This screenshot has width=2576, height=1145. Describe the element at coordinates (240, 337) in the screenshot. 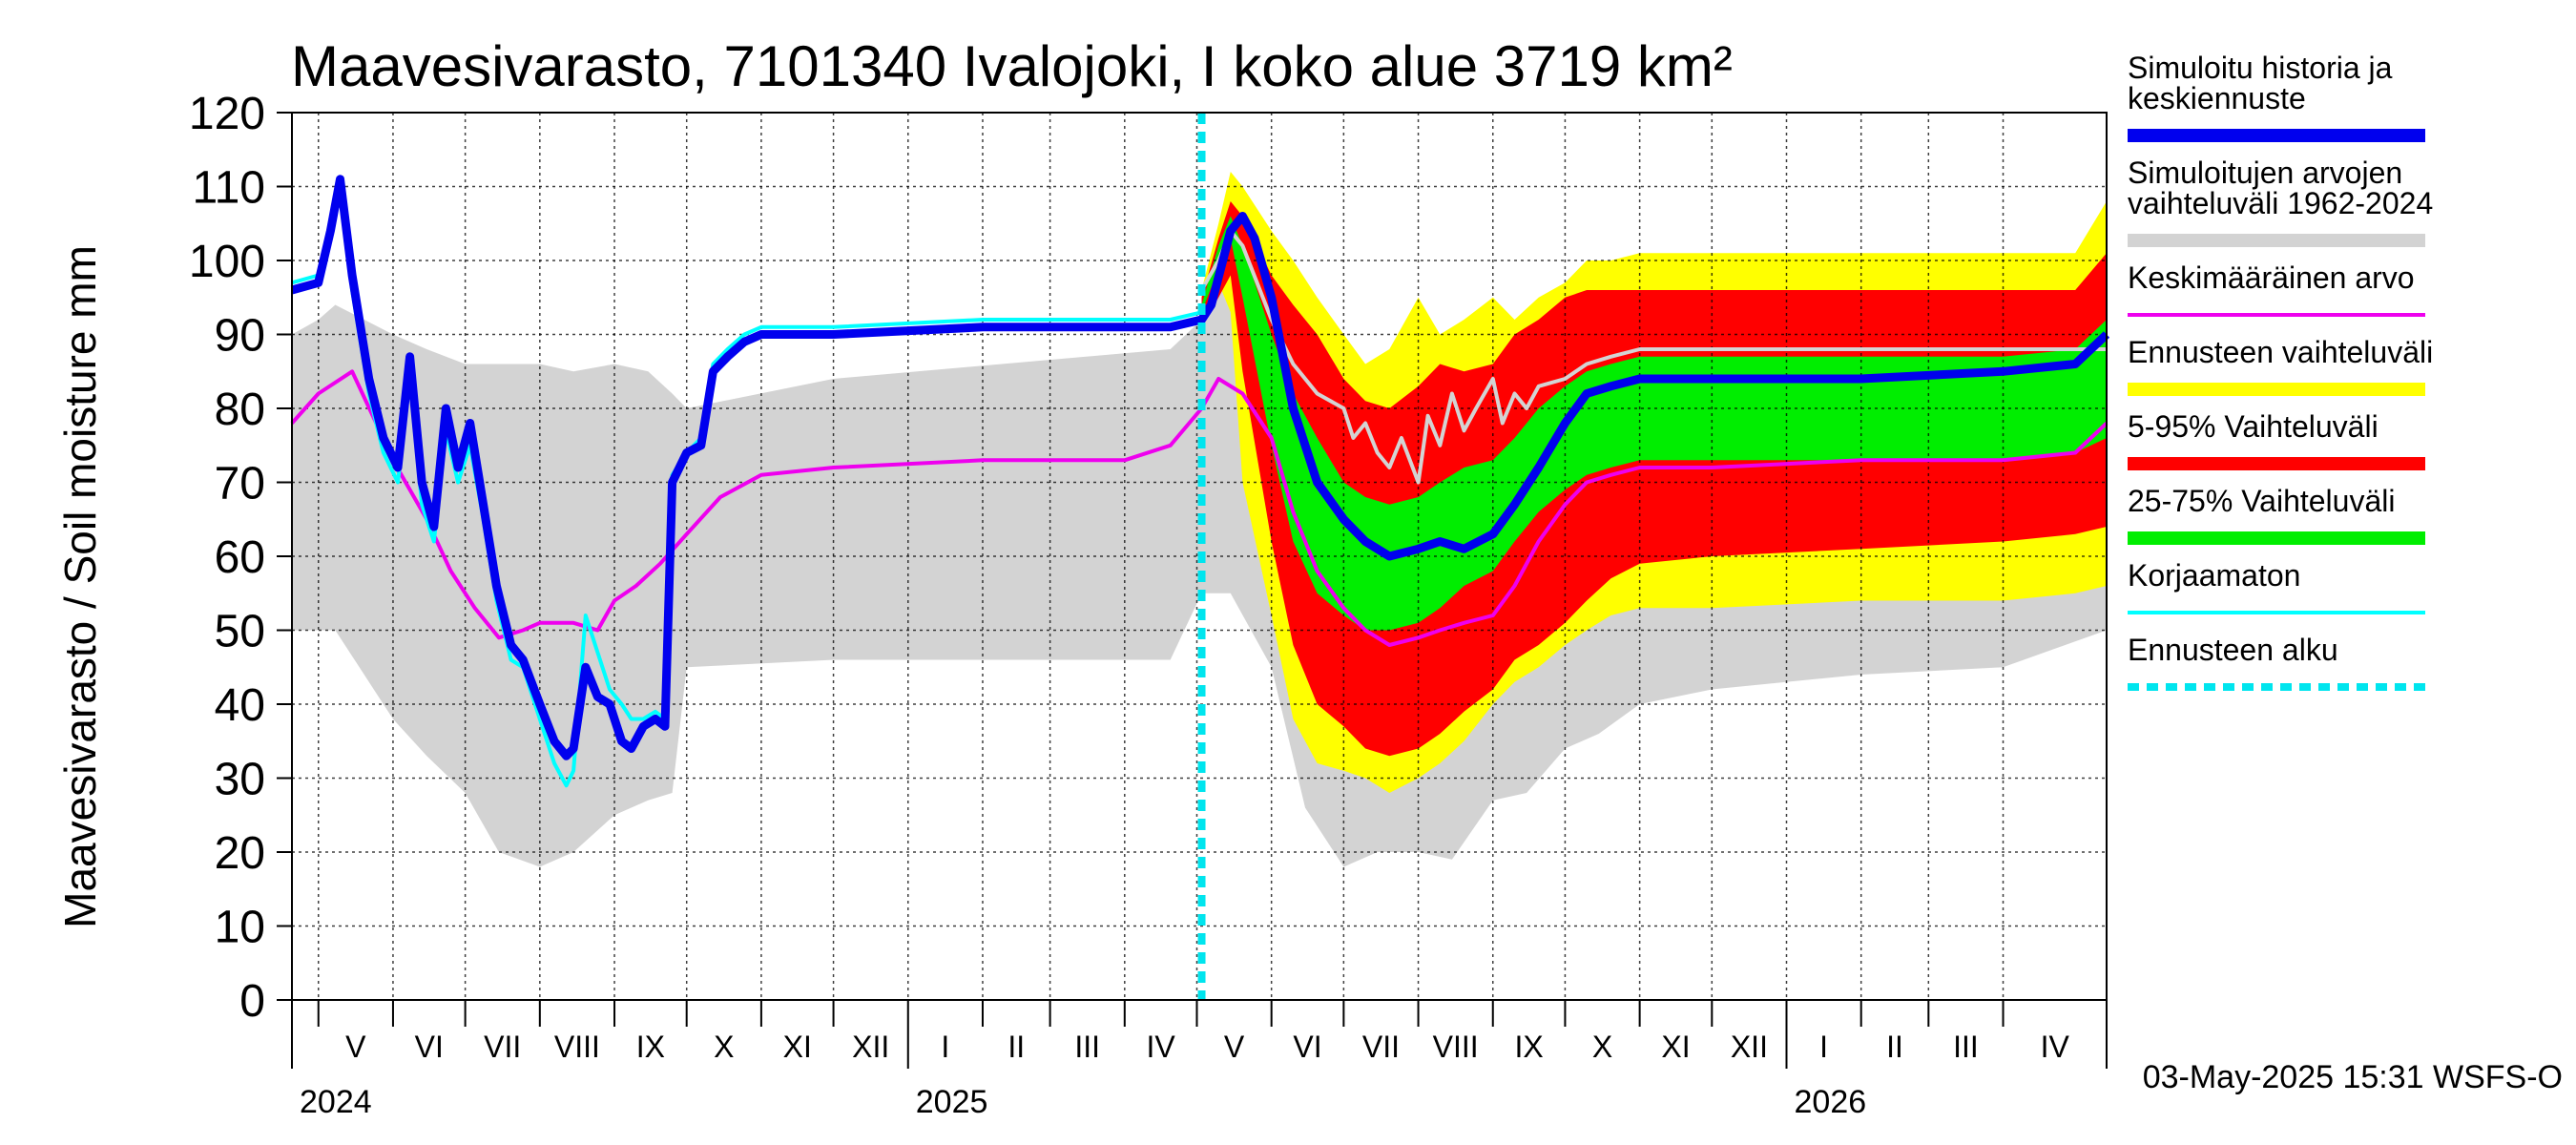

I see `y-tick-label: 90` at that location.